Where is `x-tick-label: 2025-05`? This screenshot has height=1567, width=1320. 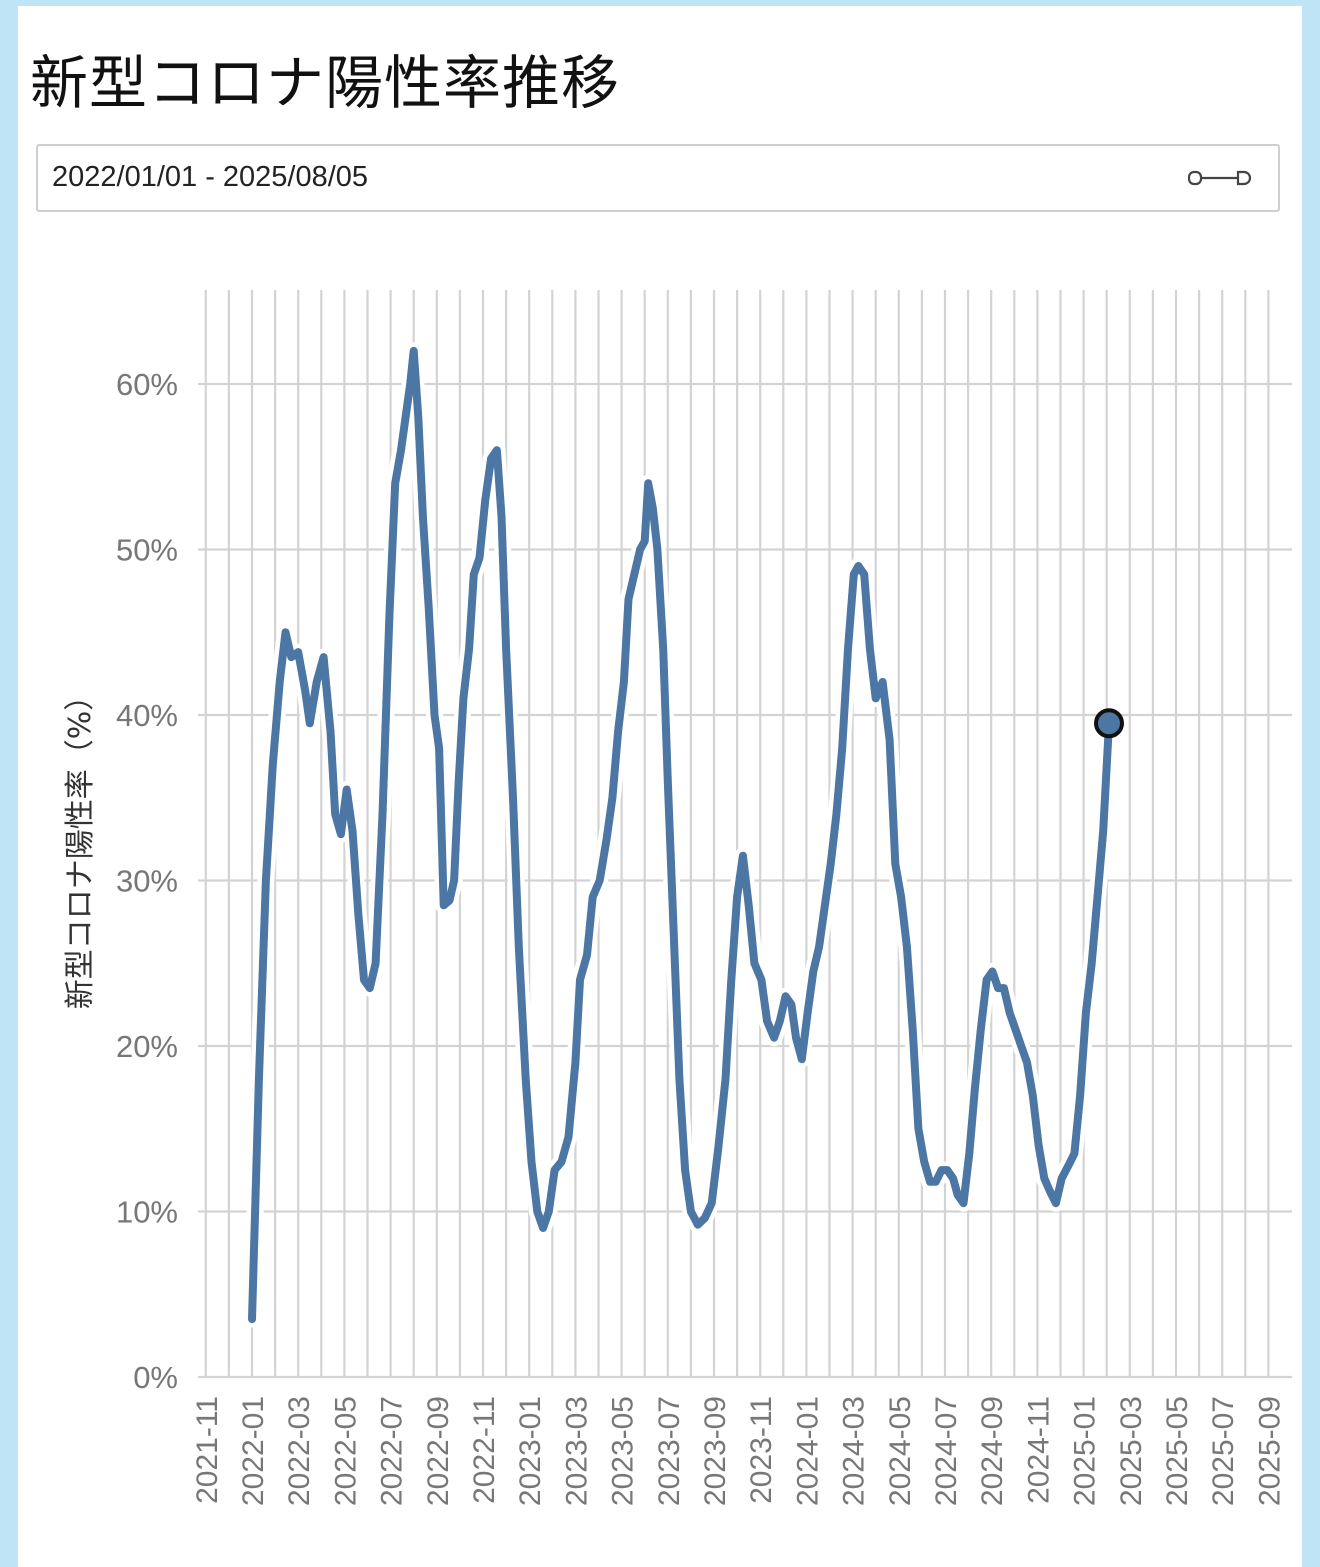
x-tick-label: 2025-05 is located at coordinates (1177, 1451).